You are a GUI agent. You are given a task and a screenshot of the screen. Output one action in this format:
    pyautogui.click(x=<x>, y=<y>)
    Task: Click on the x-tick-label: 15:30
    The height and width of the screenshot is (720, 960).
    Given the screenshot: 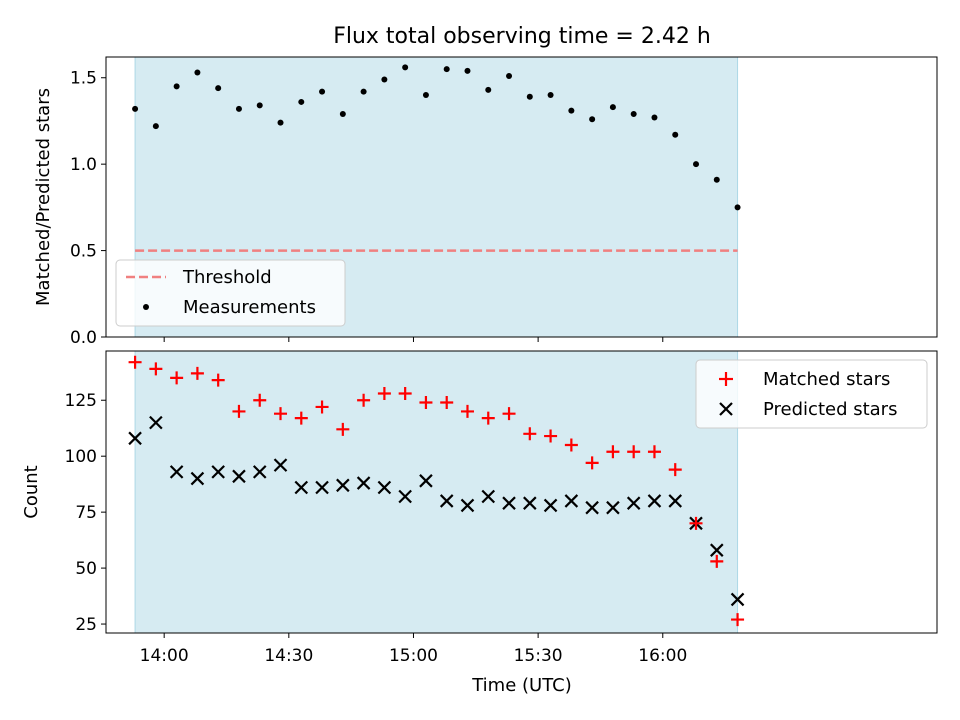 What is the action you would take?
    pyautogui.click(x=538, y=656)
    